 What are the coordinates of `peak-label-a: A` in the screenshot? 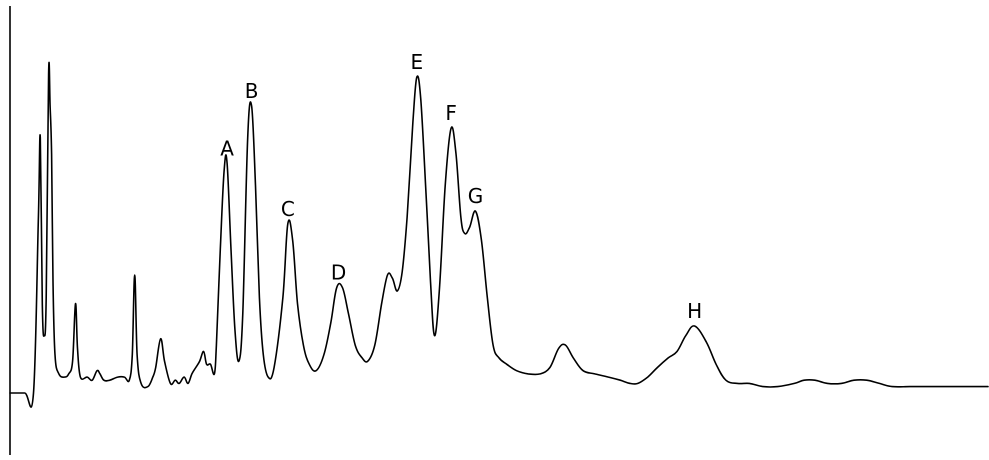 It's located at (227, 148).